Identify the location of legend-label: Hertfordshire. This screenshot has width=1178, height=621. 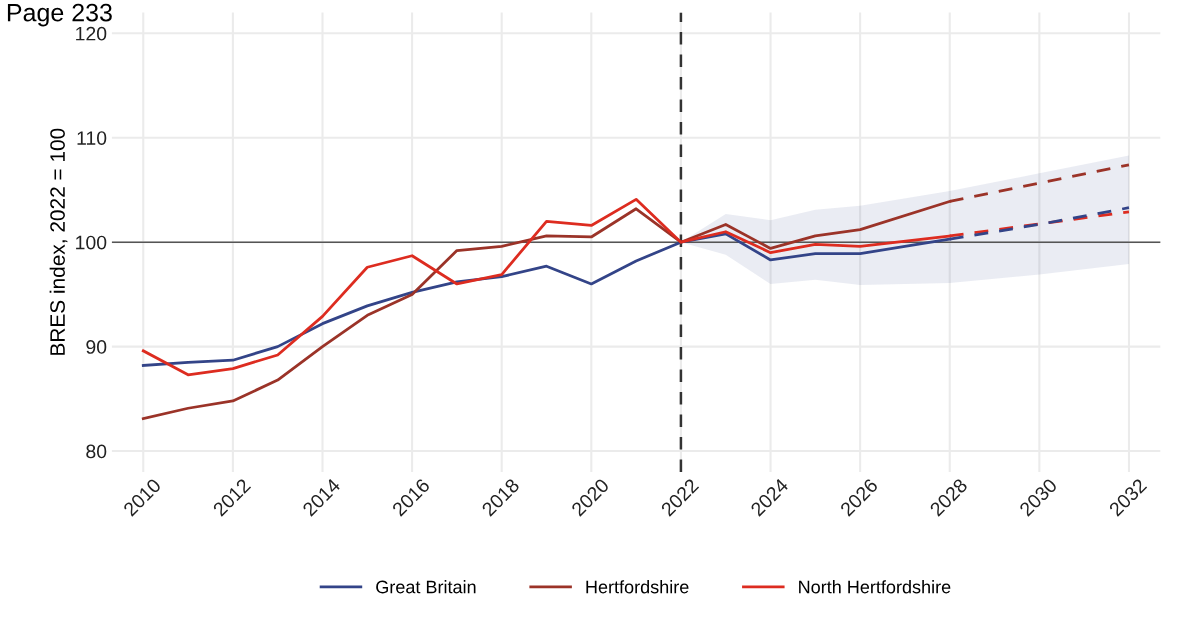
(637, 587).